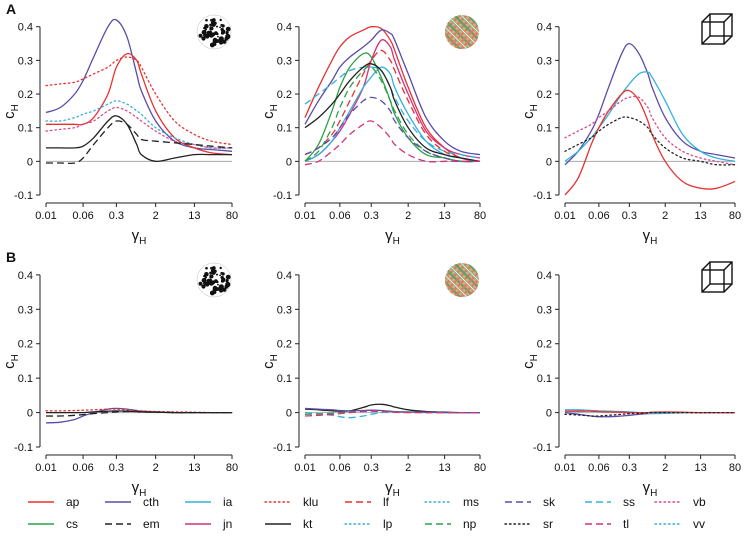 Image resolution: width=744 pixels, height=538 pixels. Describe the element at coordinates (132, 502) in the screenshot. I see `legend-item-cth: cth` at that location.